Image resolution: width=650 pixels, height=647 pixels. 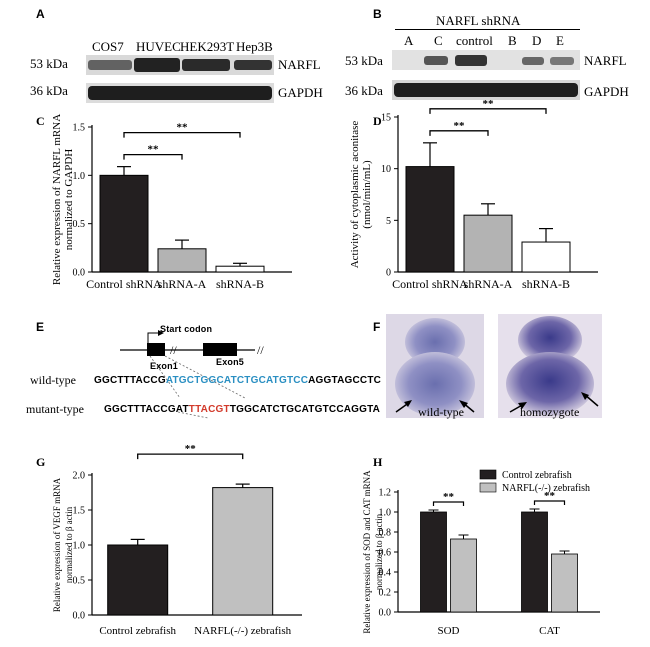 I want to click on chart-h-letter: H, so click(x=378, y=462).